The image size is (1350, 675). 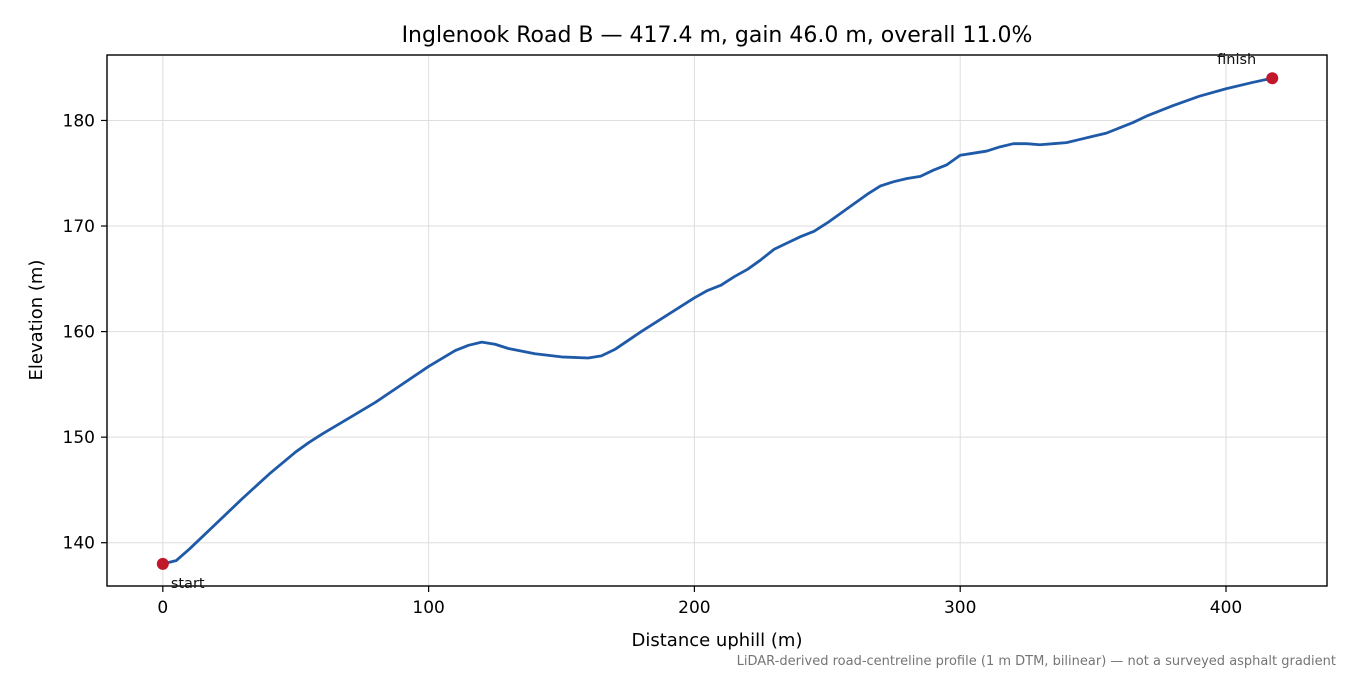 What do you see at coordinates (694, 608) in the screenshot?
I see `x-tick-label: 200` at bounding box center [694, 608].